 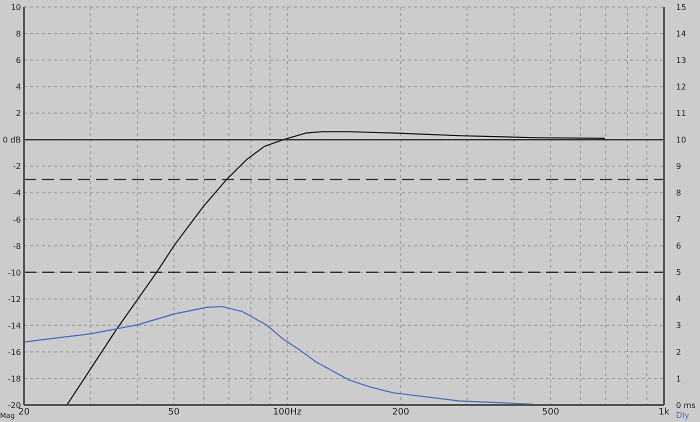 I want to click on y-tick-label: 10, so click(x=15, y=7).